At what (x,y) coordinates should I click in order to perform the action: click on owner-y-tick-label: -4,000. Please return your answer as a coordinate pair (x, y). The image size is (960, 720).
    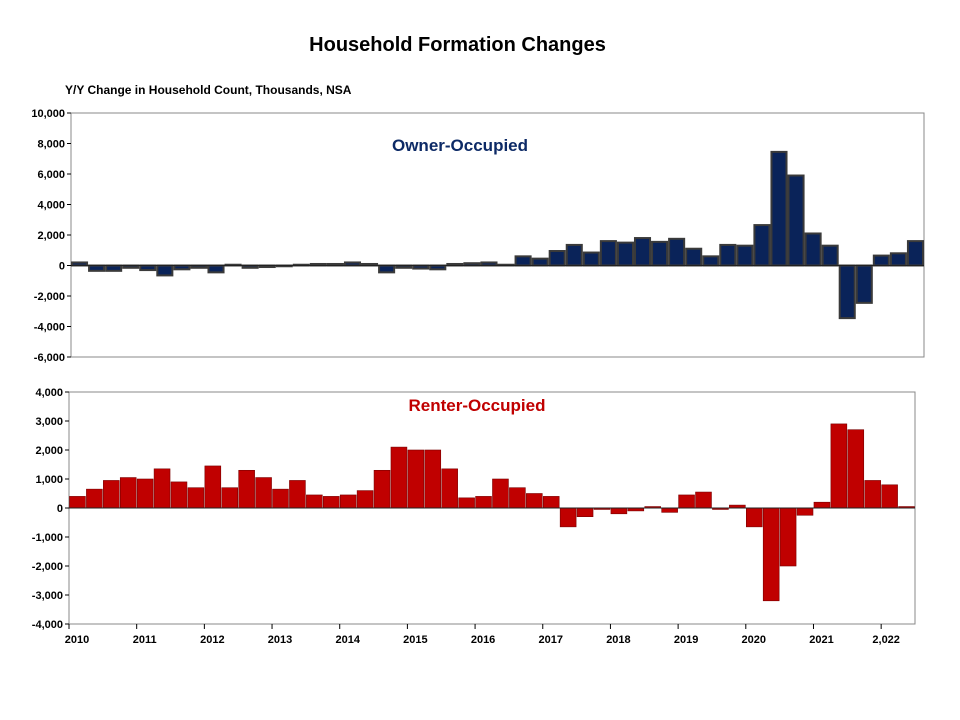
    Looking at the image, I should click on (49, 328).